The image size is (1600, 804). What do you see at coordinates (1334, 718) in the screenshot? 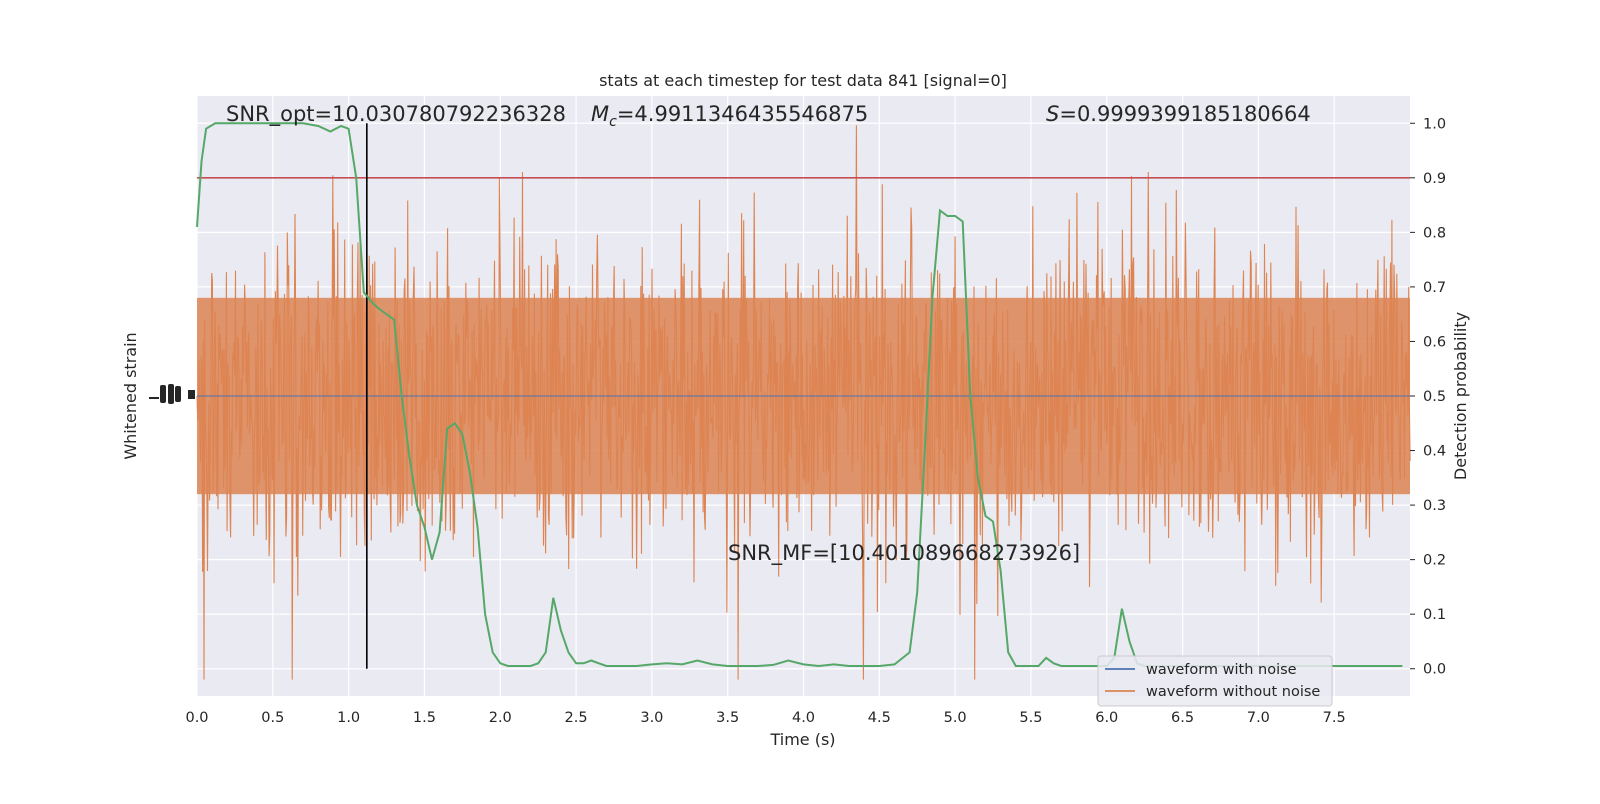
I see `x-tick-label: 7.5` at bounding box center [1334, 718].